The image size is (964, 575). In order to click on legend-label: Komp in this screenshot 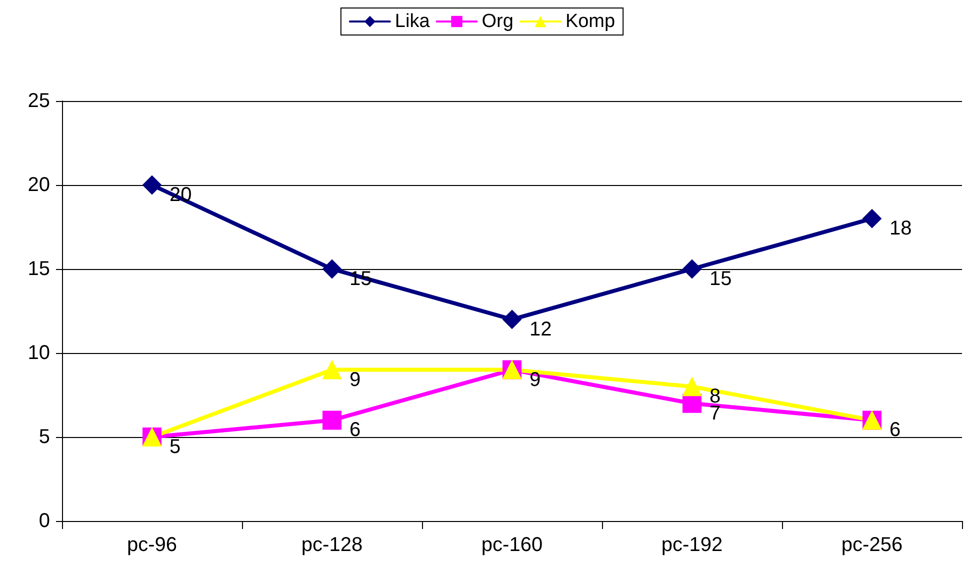, I will do `click(590, 21)`.